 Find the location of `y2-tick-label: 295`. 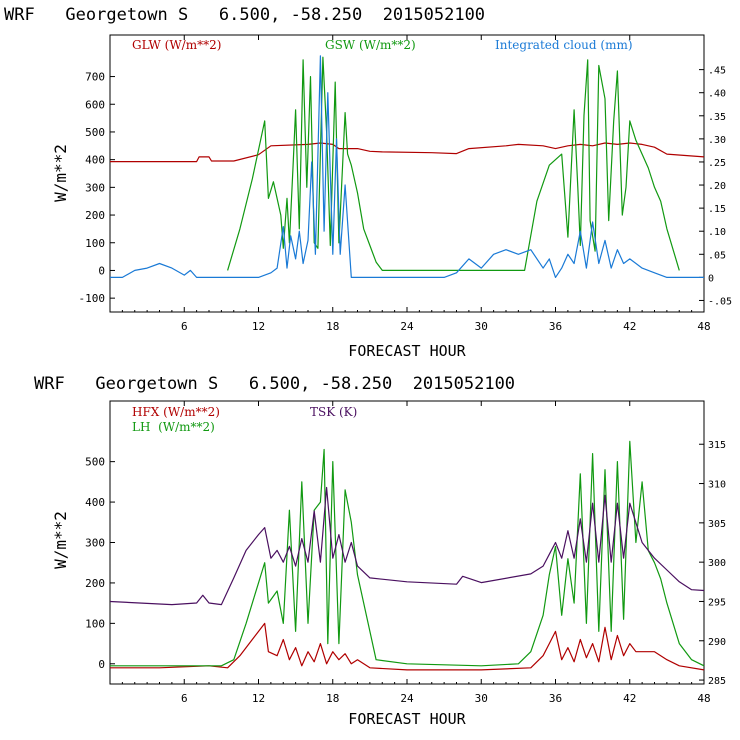

y2-tick-label: 295 is located at coordinates (717, 602).